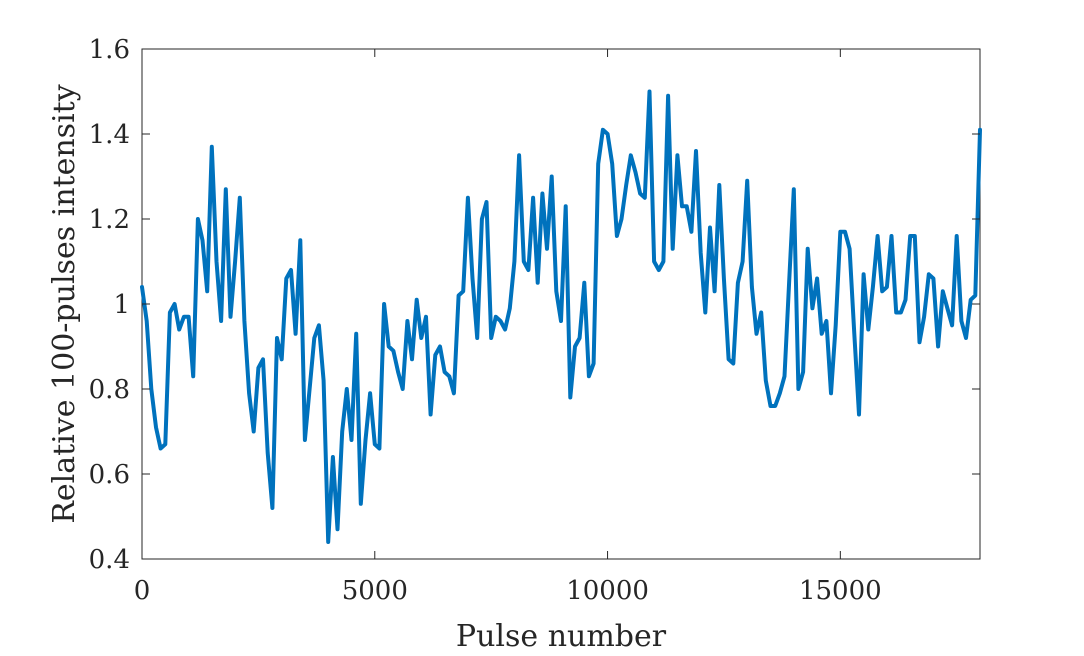  Describe the element at coordinates (607, 591) in the screenshot. I see `x-tick-label: 10000` at that location.